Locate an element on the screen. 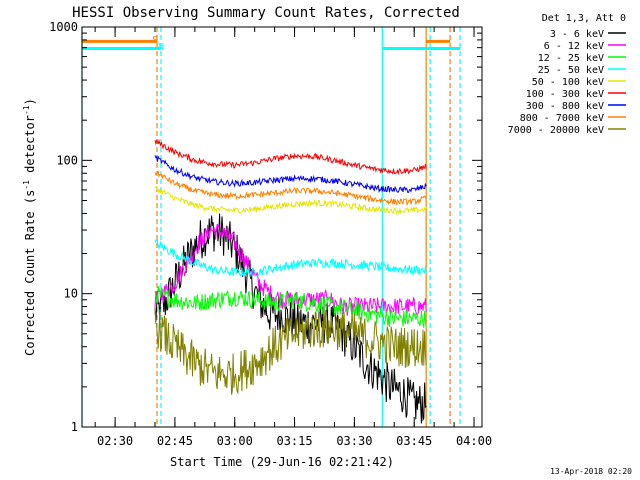 Image resolution: width=640 pixels, height=480 pixels. y-tick-label: 1 is located at coordinates (74, 427).